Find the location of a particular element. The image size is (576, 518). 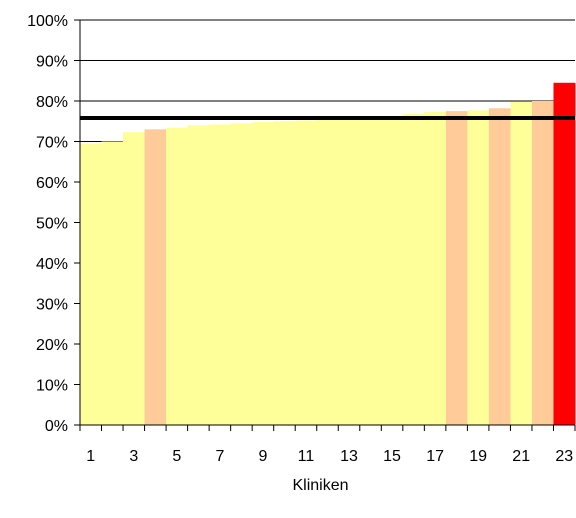

y-tick-label: 90% is located at coordinates (52, 62).